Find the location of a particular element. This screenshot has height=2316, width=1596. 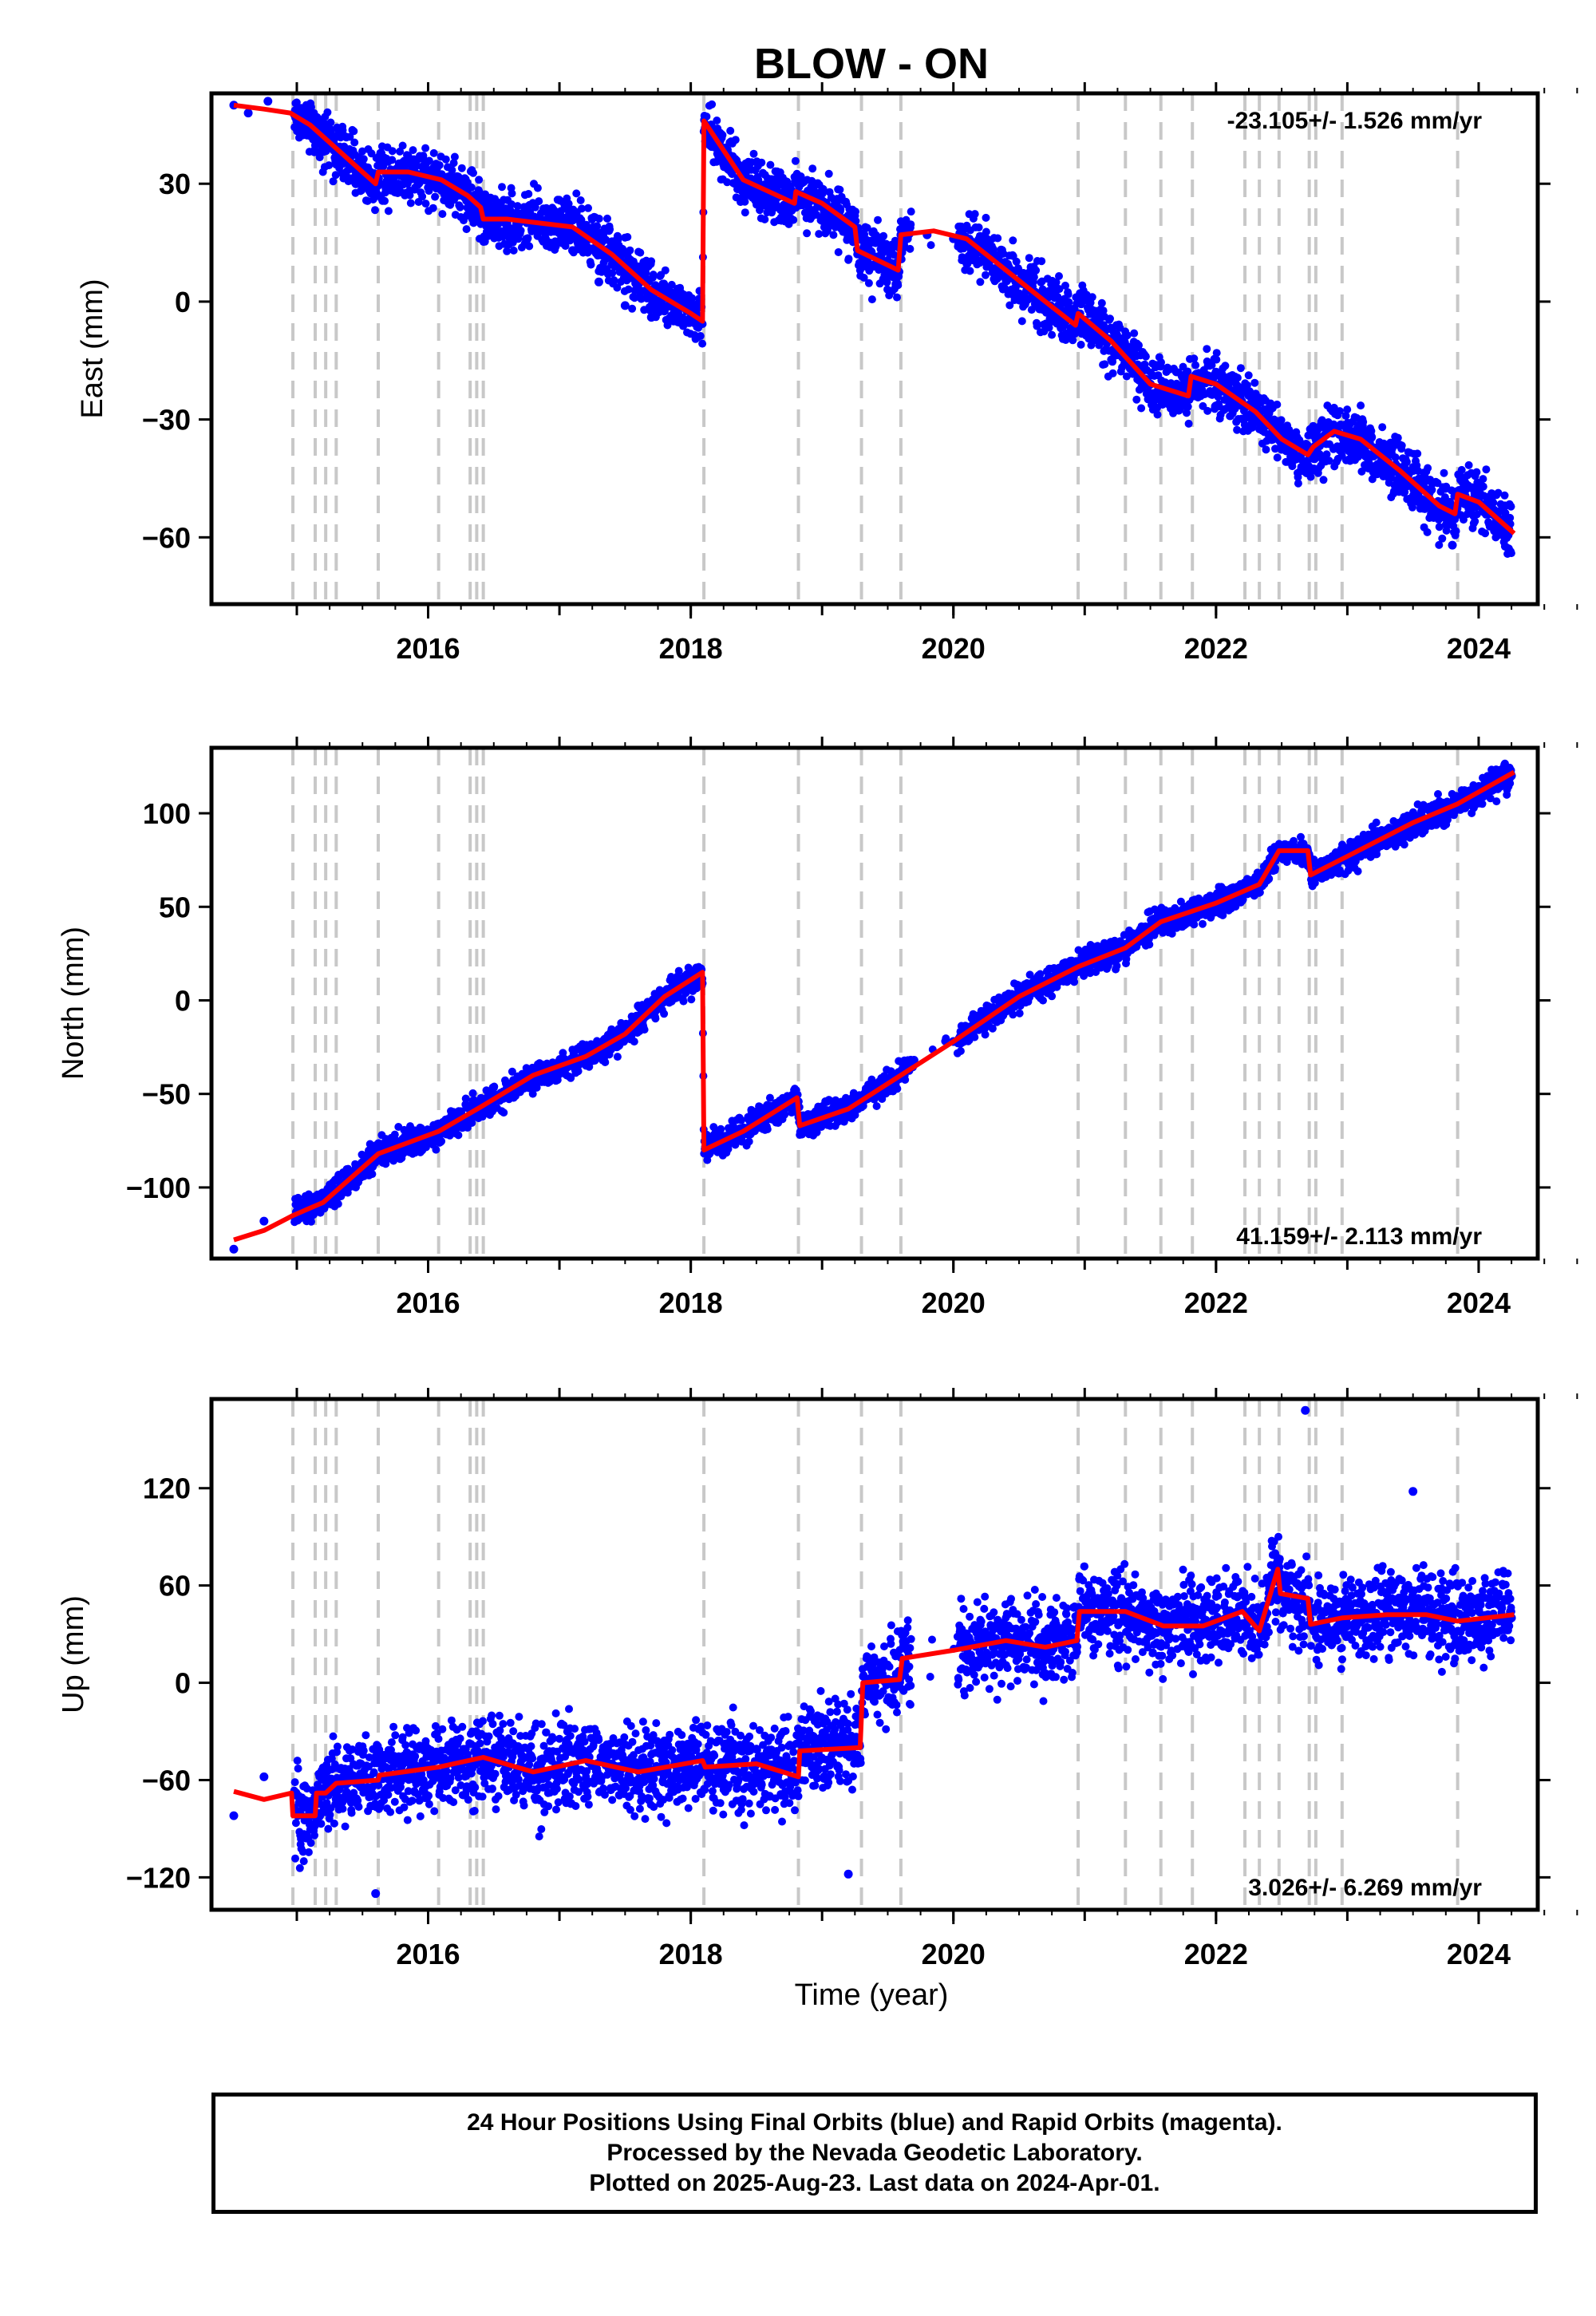

y-tick-label: −60 is located at coordinates (166, 537).